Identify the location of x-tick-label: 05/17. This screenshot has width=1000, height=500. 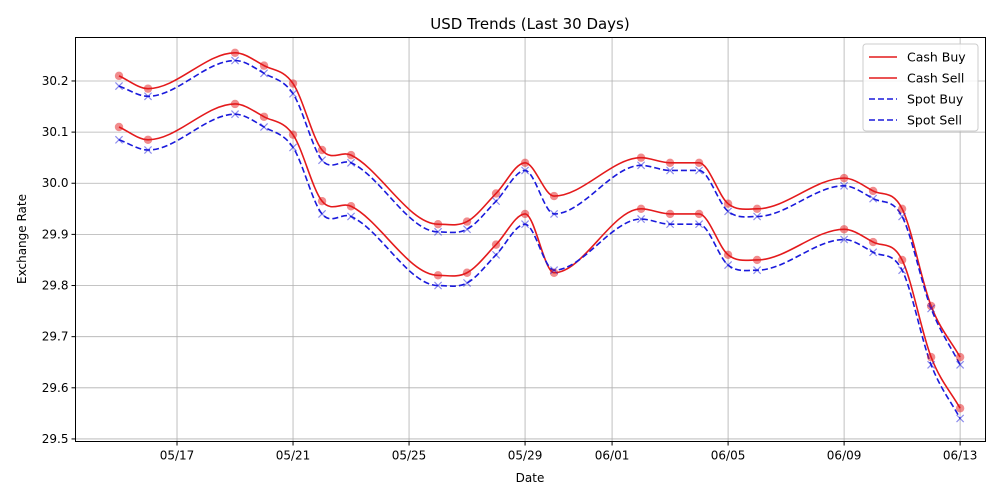
(177, 456).